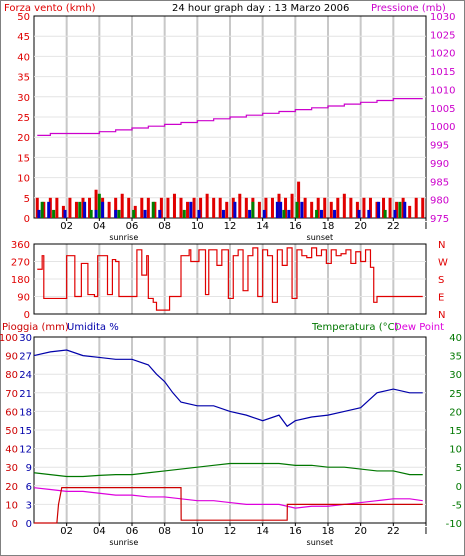  Describe the element at coordinates (20, 245) in the screenshot. I see `direction-tick-label: 360` at that location.